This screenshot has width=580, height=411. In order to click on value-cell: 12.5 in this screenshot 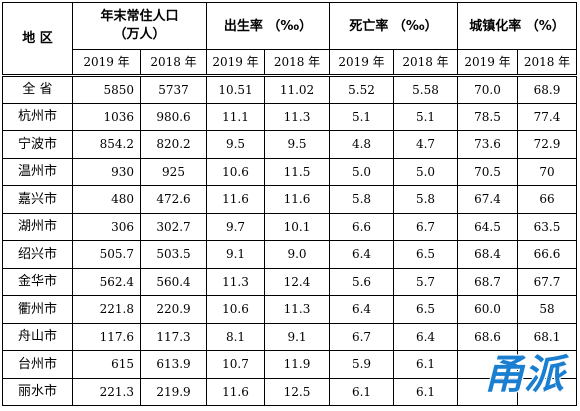, I will do `click(297, 391)`.